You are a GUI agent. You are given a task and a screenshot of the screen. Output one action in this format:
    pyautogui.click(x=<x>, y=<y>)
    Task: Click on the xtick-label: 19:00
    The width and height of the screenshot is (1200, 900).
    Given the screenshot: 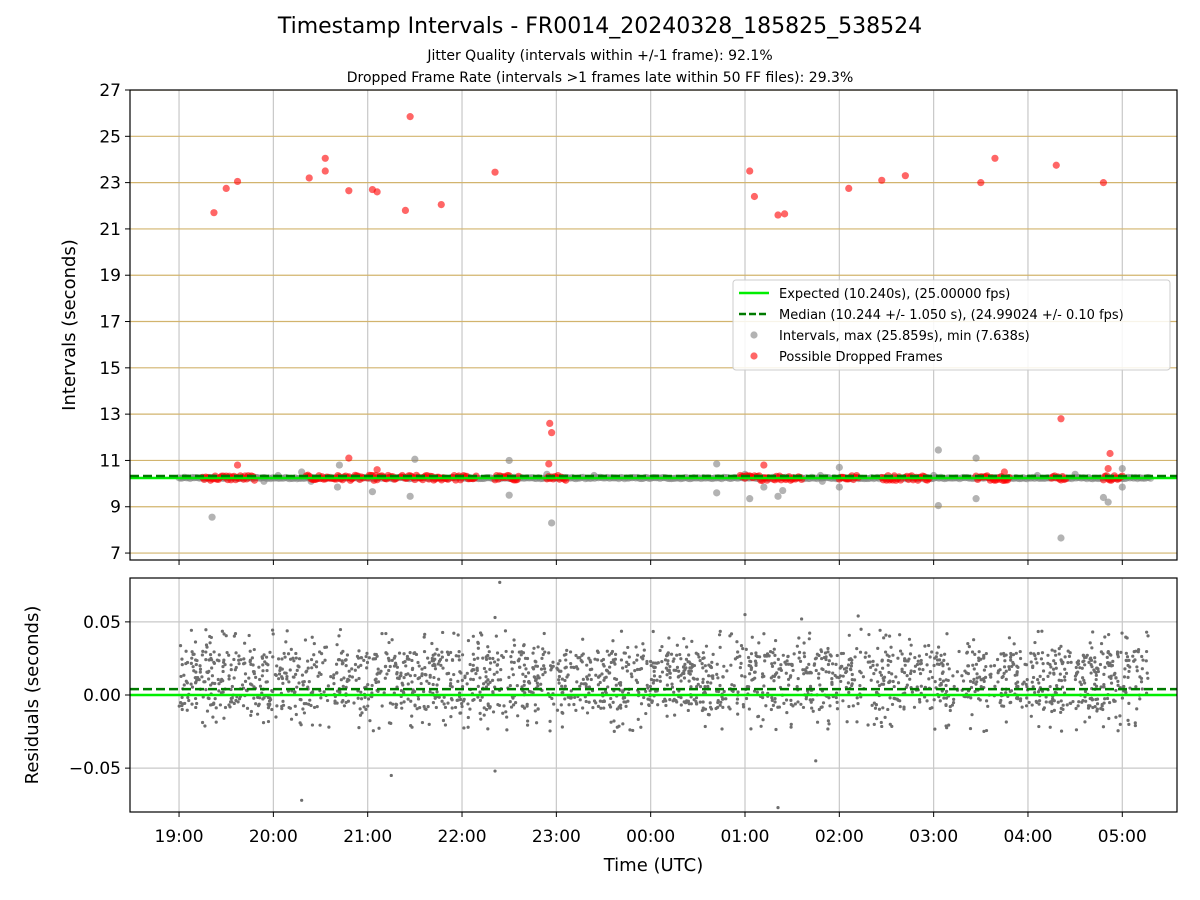 What is the action you would take?
    pyautogui.click(x=179, y=837)
    